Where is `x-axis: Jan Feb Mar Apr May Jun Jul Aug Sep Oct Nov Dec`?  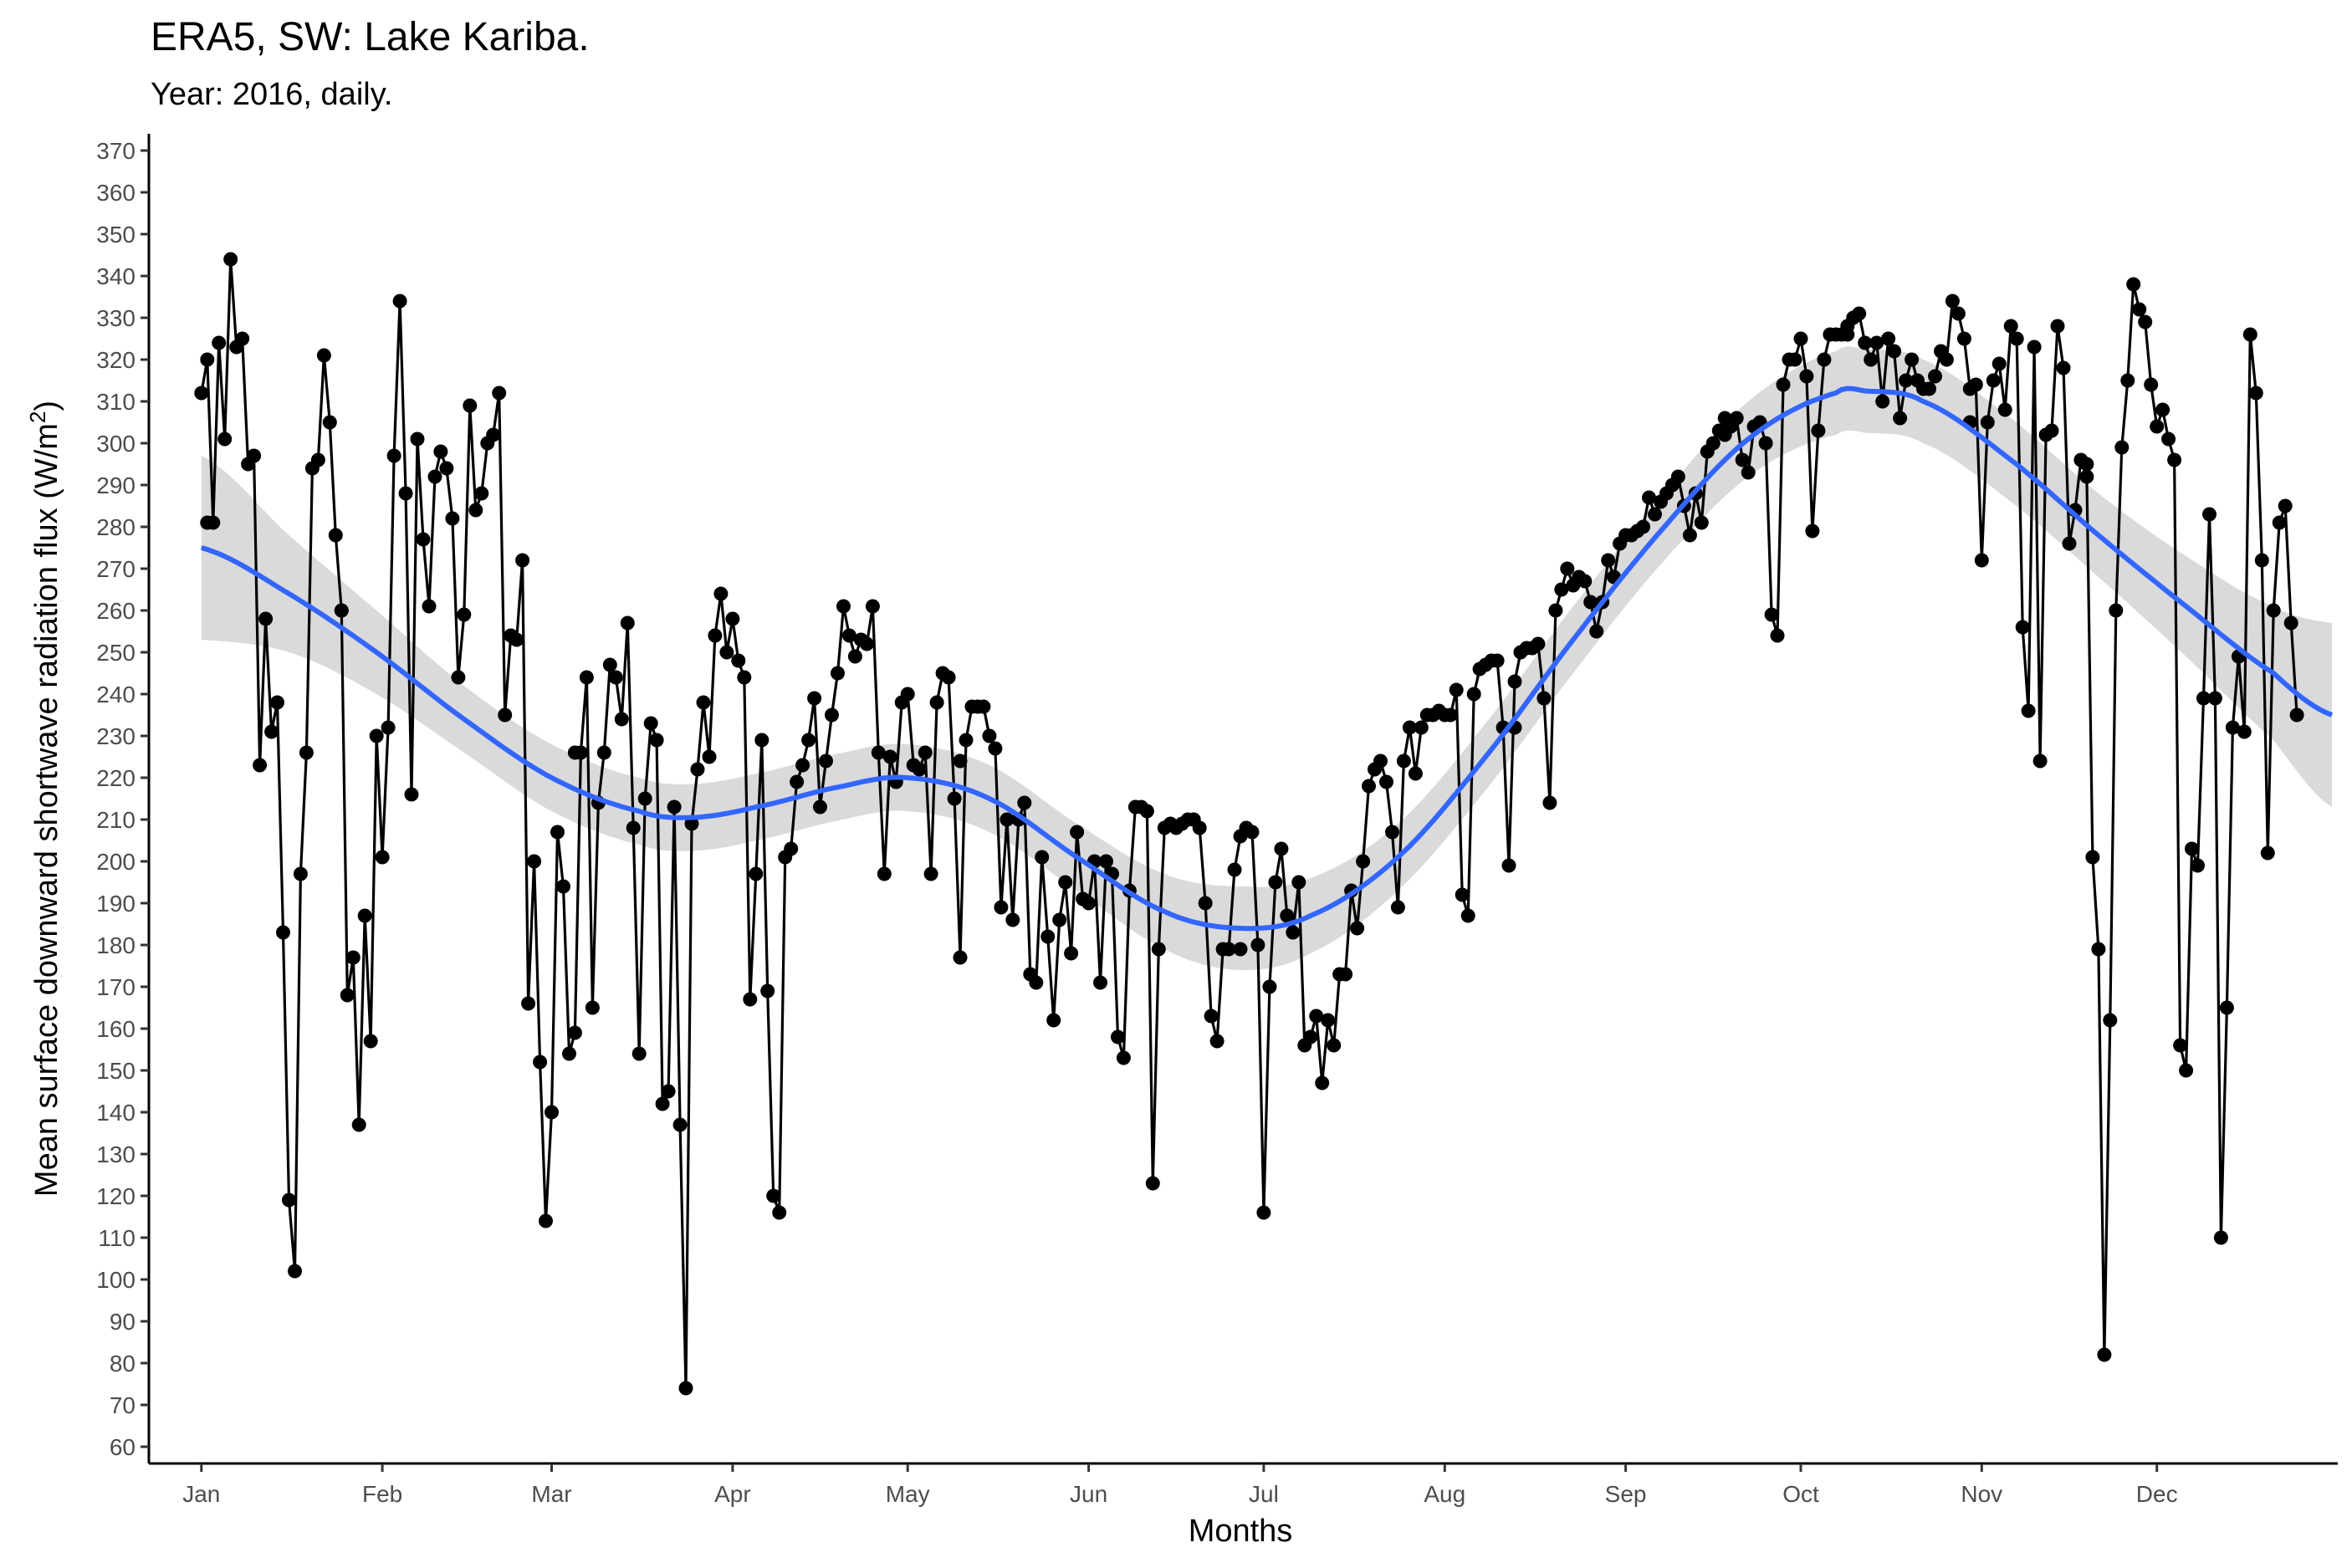
x-axis: Jan Feb Mar Apr May Jun Jul Aug Sep Oct Nov Dec is located at coordinates (1243, 1484).